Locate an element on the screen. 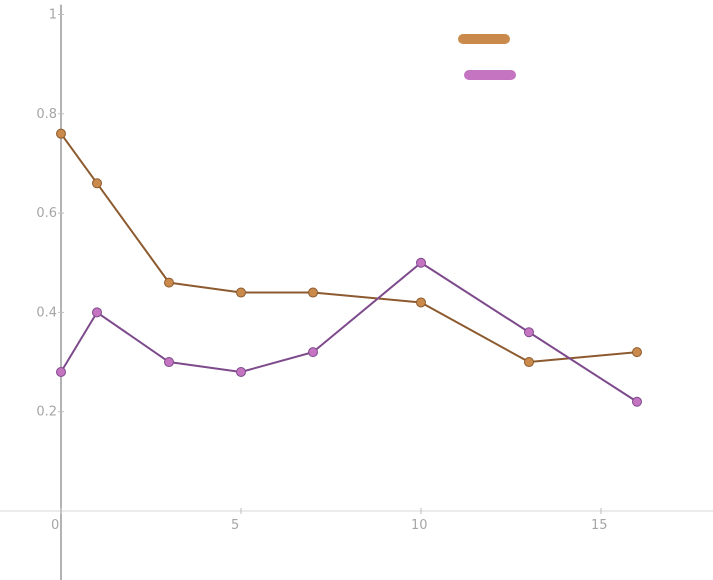  x-tick-label: 0 is located at coordinates (55, 525).